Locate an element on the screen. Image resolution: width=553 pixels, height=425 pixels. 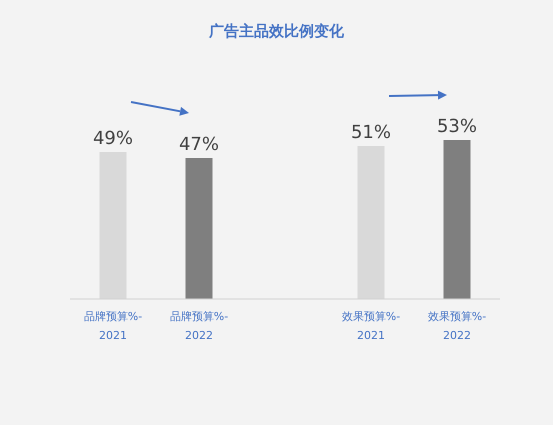
data-label: 47% is located at coordinates (199, 144).